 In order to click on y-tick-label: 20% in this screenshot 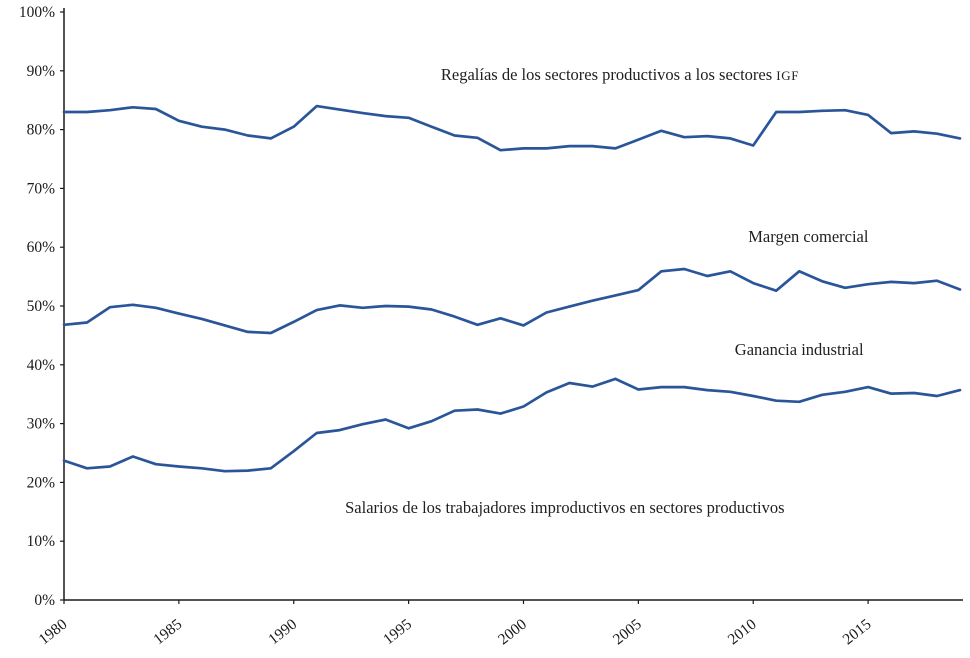, I will do `click(41, 482)`.